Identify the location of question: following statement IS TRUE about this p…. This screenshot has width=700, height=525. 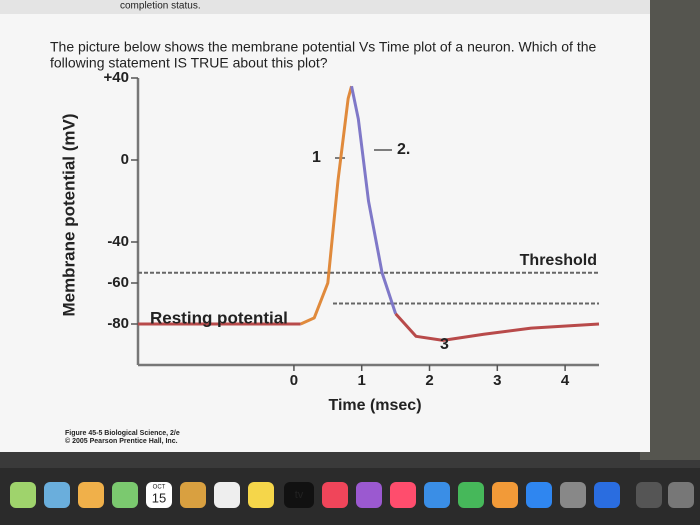
(189, 63).